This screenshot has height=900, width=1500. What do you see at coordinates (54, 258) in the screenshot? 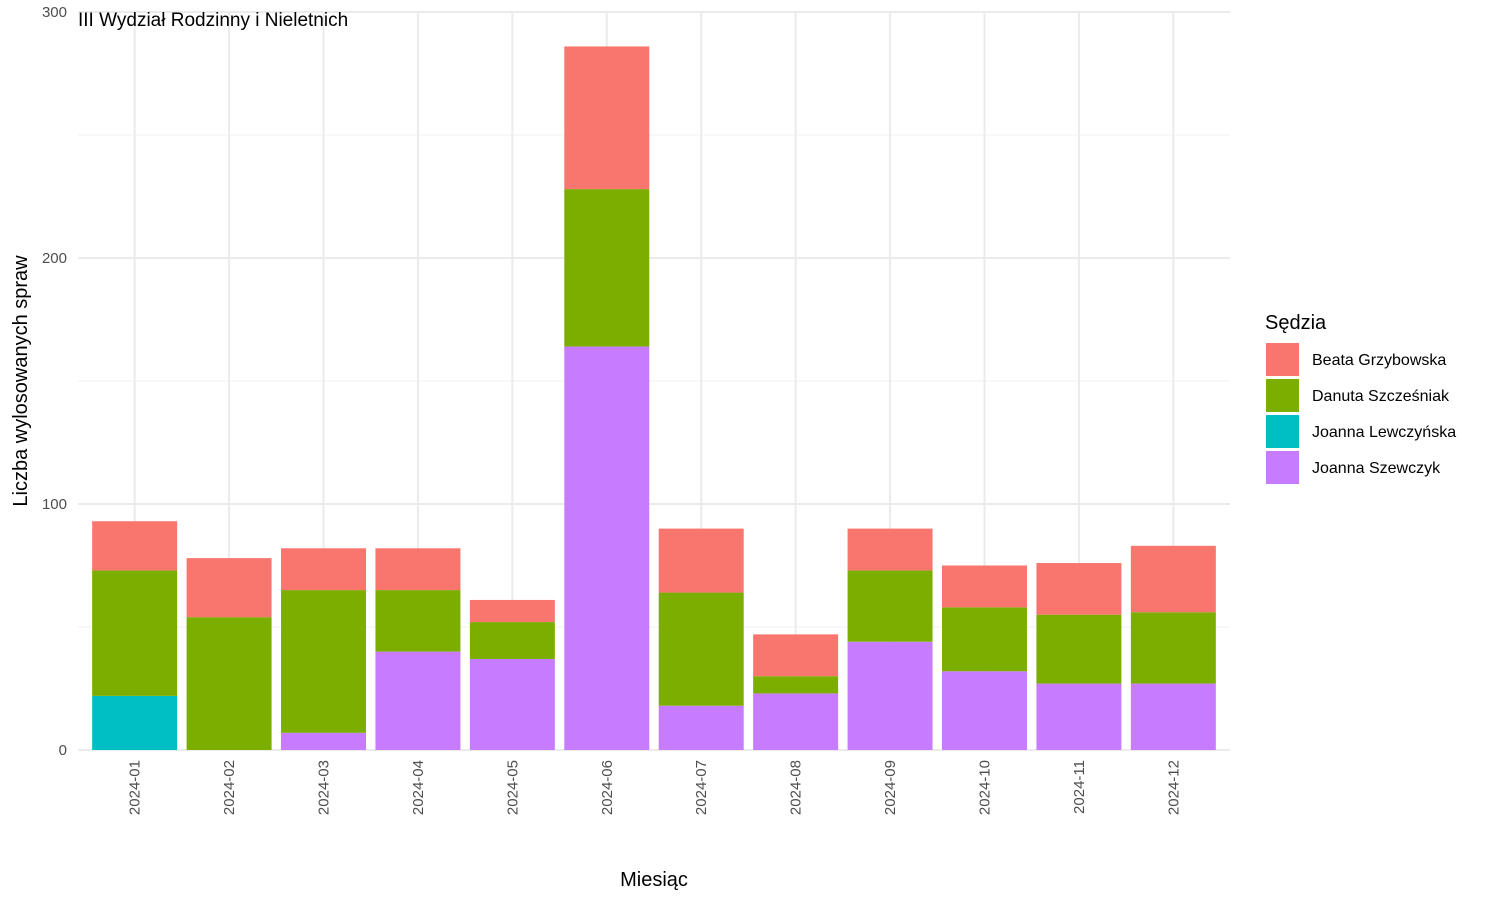
I see `y-tick-label: 200` at bounding box center [54, 258].